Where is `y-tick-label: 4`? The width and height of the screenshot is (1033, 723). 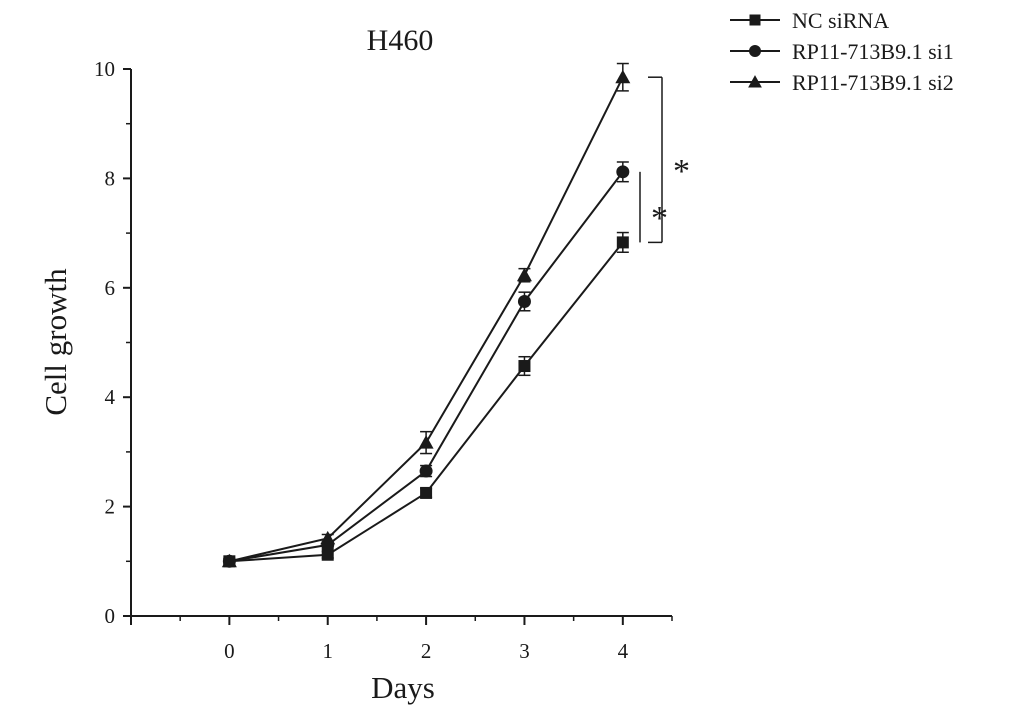 y-tick-label: 4 is located at coordinates (110, 397).